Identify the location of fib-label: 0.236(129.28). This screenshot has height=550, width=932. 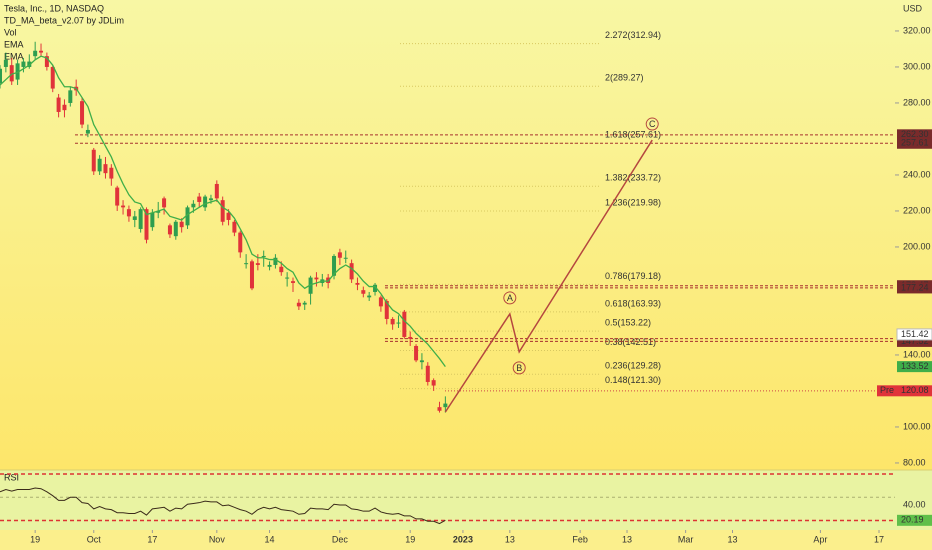
(633, 366).